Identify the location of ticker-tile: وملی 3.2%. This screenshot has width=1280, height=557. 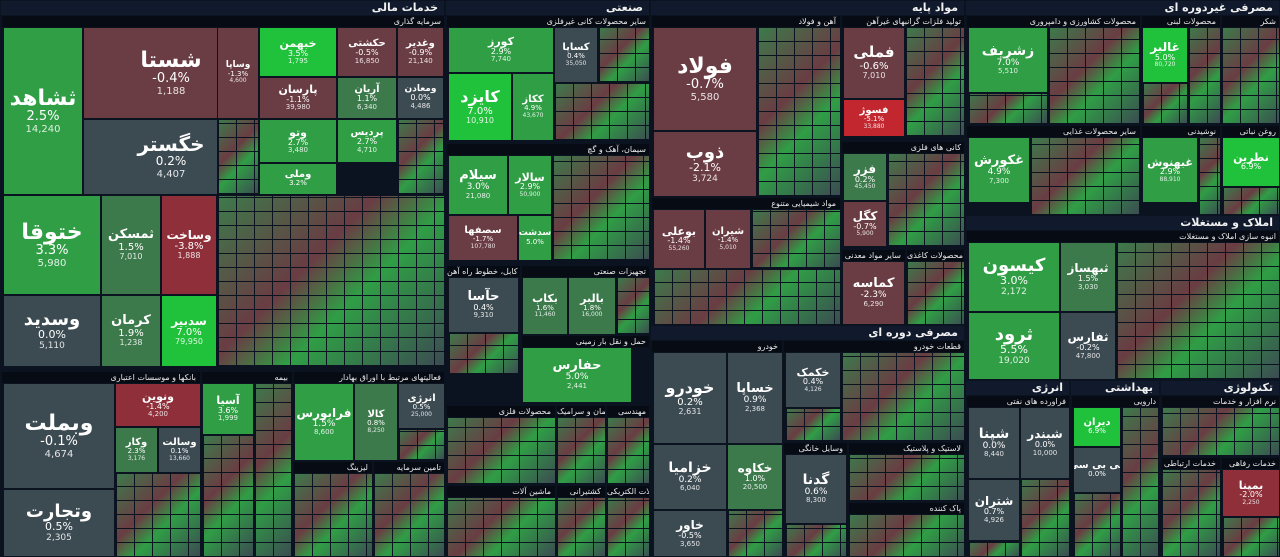
(298, 179).